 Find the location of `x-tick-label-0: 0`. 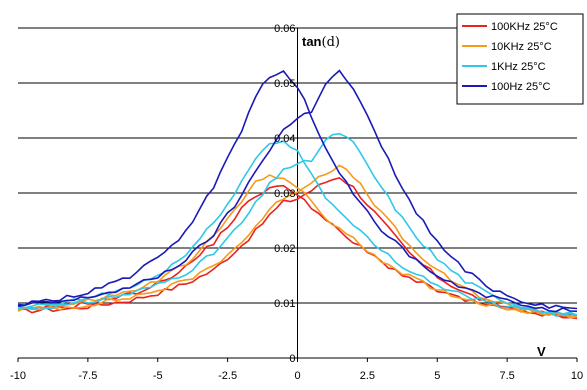

x-tick-label-0: 0 is located at coordinates (297, 376).